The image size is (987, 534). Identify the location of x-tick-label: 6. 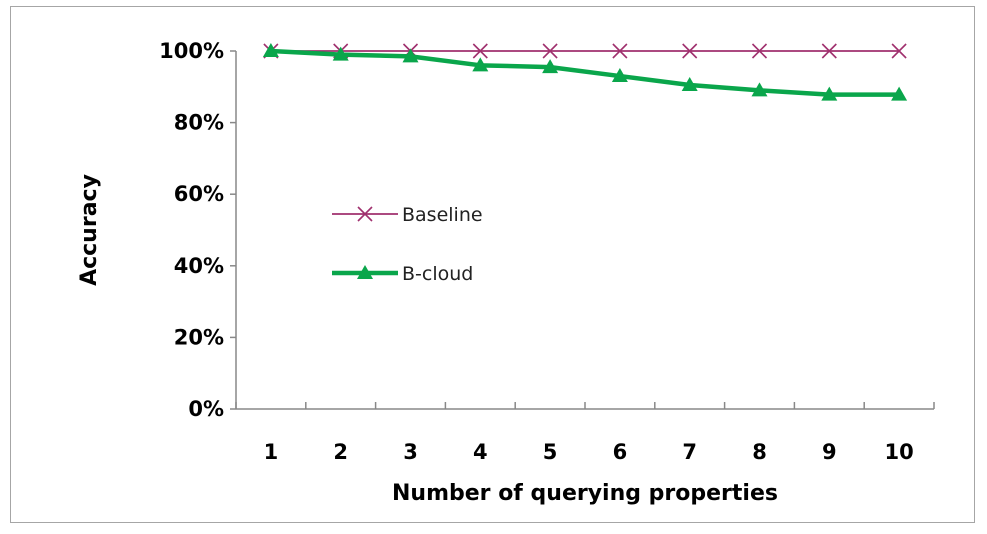
(620, 452).